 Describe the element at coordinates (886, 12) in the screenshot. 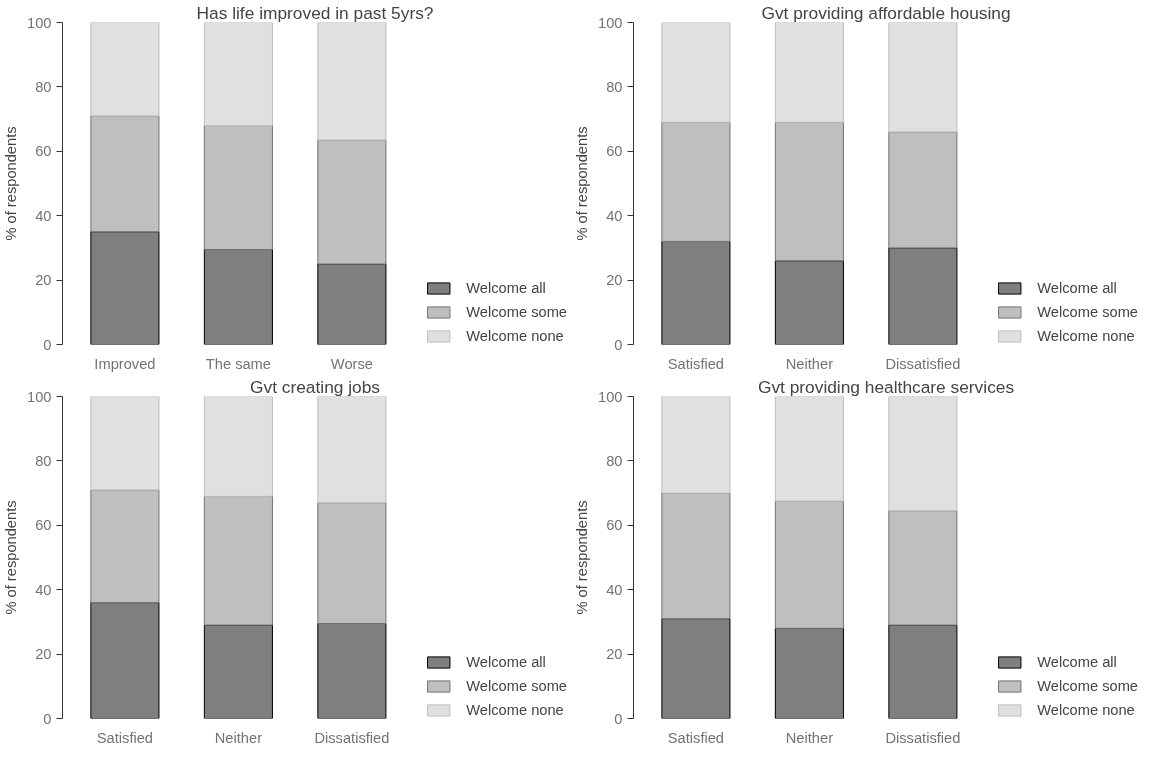

I see `chart-title: Gvt providing affordable housing` at that location.